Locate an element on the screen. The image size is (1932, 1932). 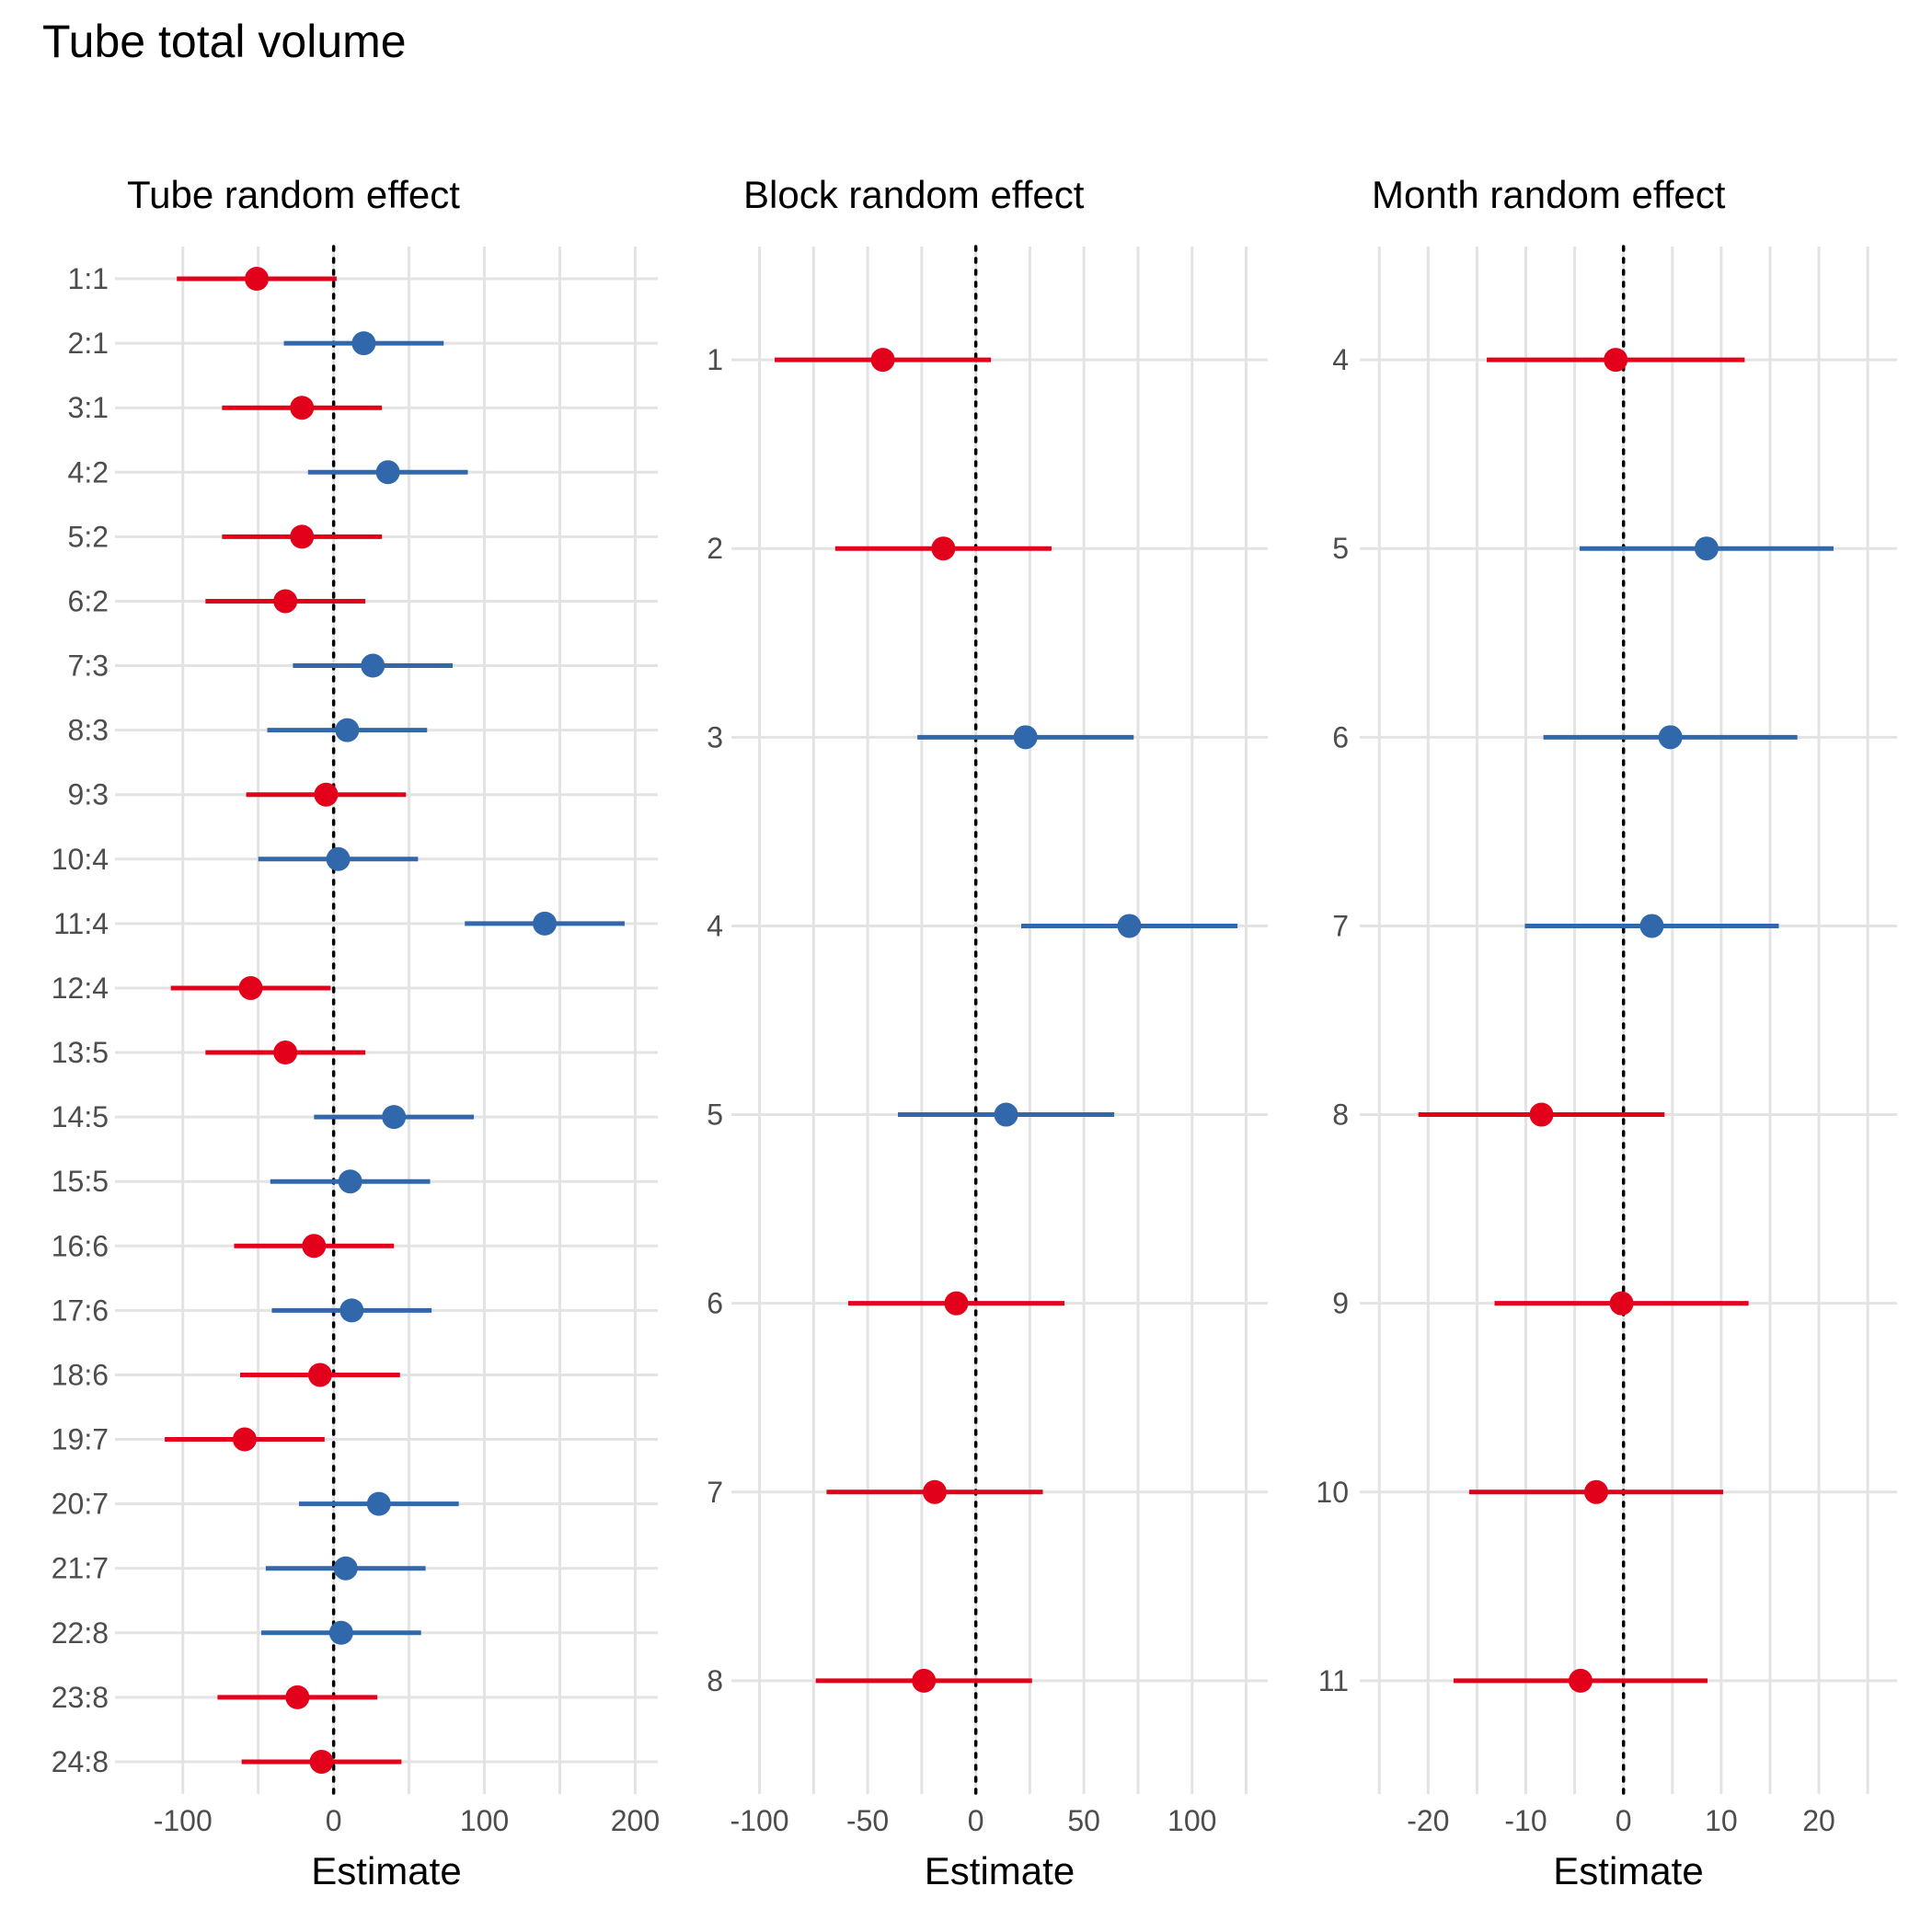
y-tick-label: 12:4 is located at coordinates (80, 988).